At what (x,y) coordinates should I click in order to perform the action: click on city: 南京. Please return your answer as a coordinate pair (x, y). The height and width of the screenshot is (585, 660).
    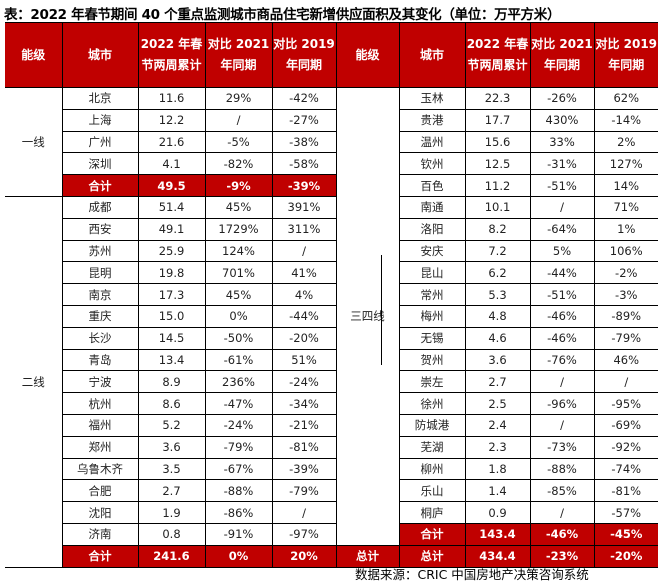
    Looking at the image, I should click on (100, 294).